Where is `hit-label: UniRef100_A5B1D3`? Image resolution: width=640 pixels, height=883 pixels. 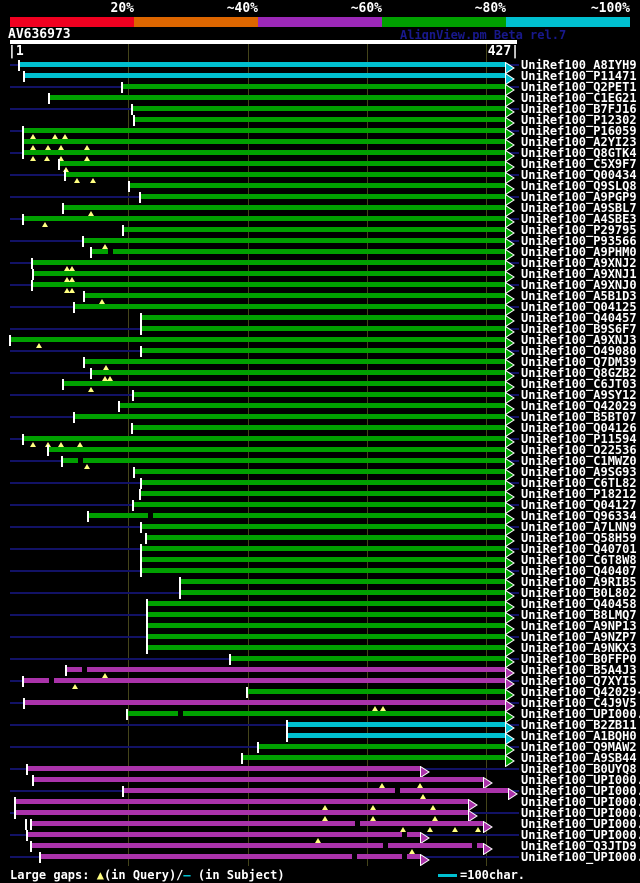
hit-label: UniRef100_A5B1D3 is located at coordinates (579, 296).